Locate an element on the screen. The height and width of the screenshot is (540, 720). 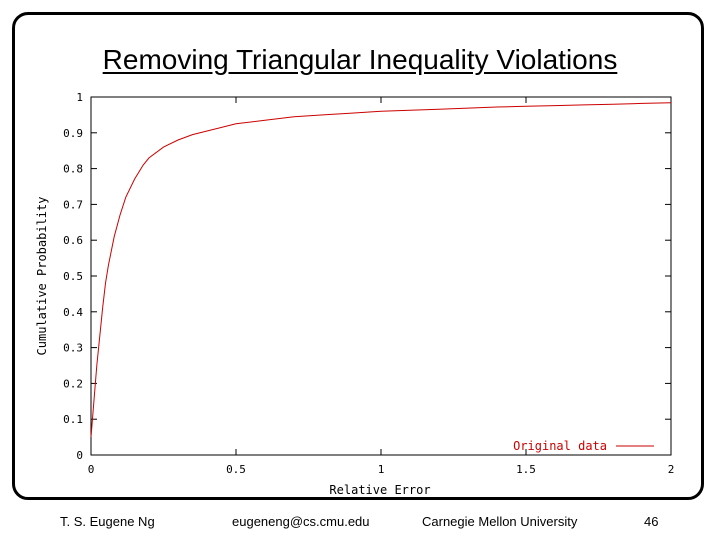
y-tick-label: 0.7 is located at coordinates (73, 204).